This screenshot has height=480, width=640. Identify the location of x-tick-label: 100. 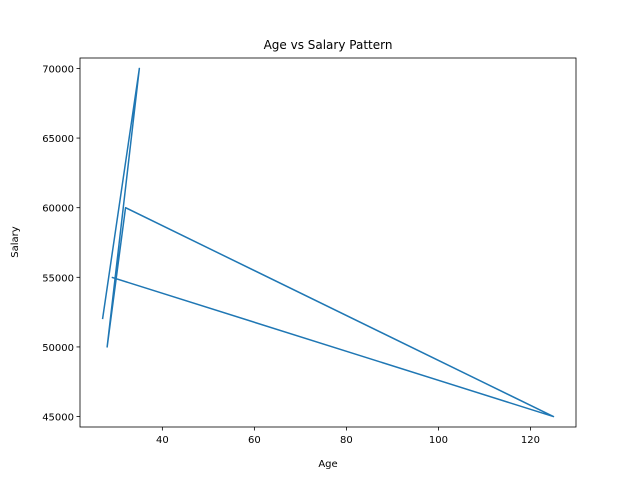
(438, 440).